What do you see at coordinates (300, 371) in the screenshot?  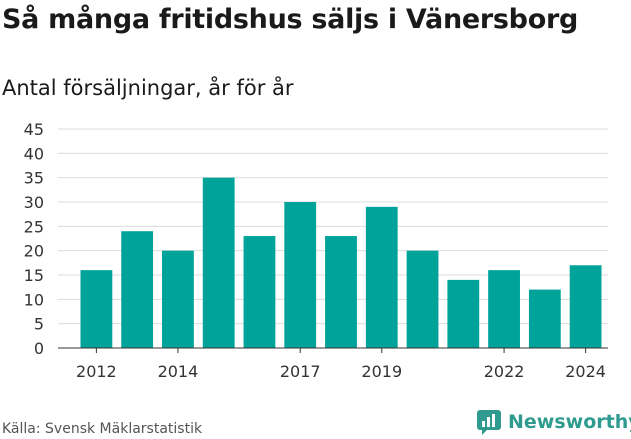 I see `x-tick-label-2017: 2017` at bounding box center [300, 371].